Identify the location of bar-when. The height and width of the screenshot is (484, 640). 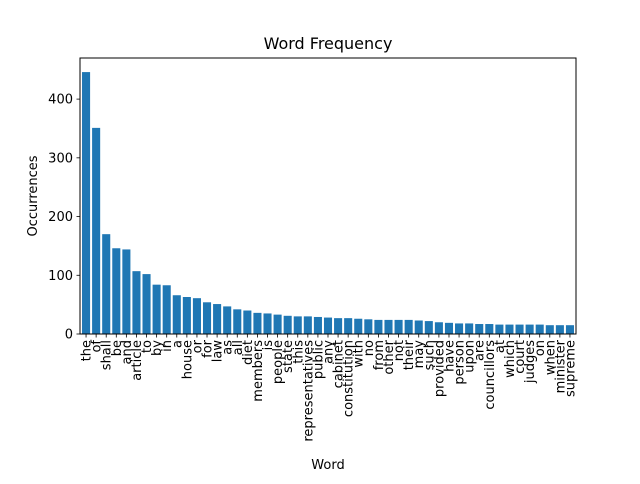
(549, 329).